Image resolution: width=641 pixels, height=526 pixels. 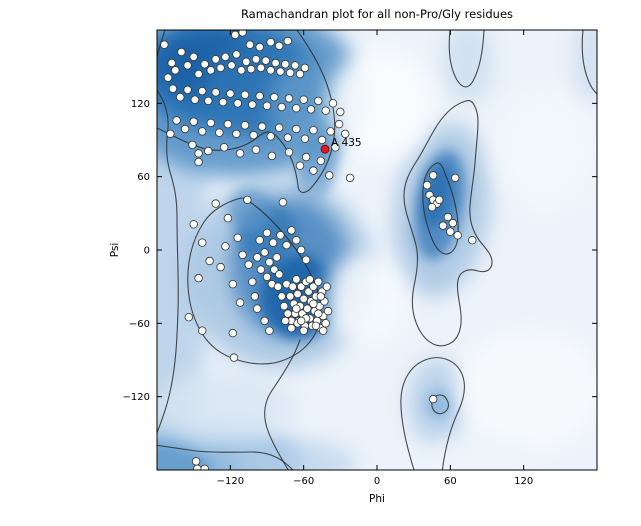 What do you see at coordinates (341, 145) in the screenshot?
I see `outlier-marker: A 435` at bounding box center [341, 145].